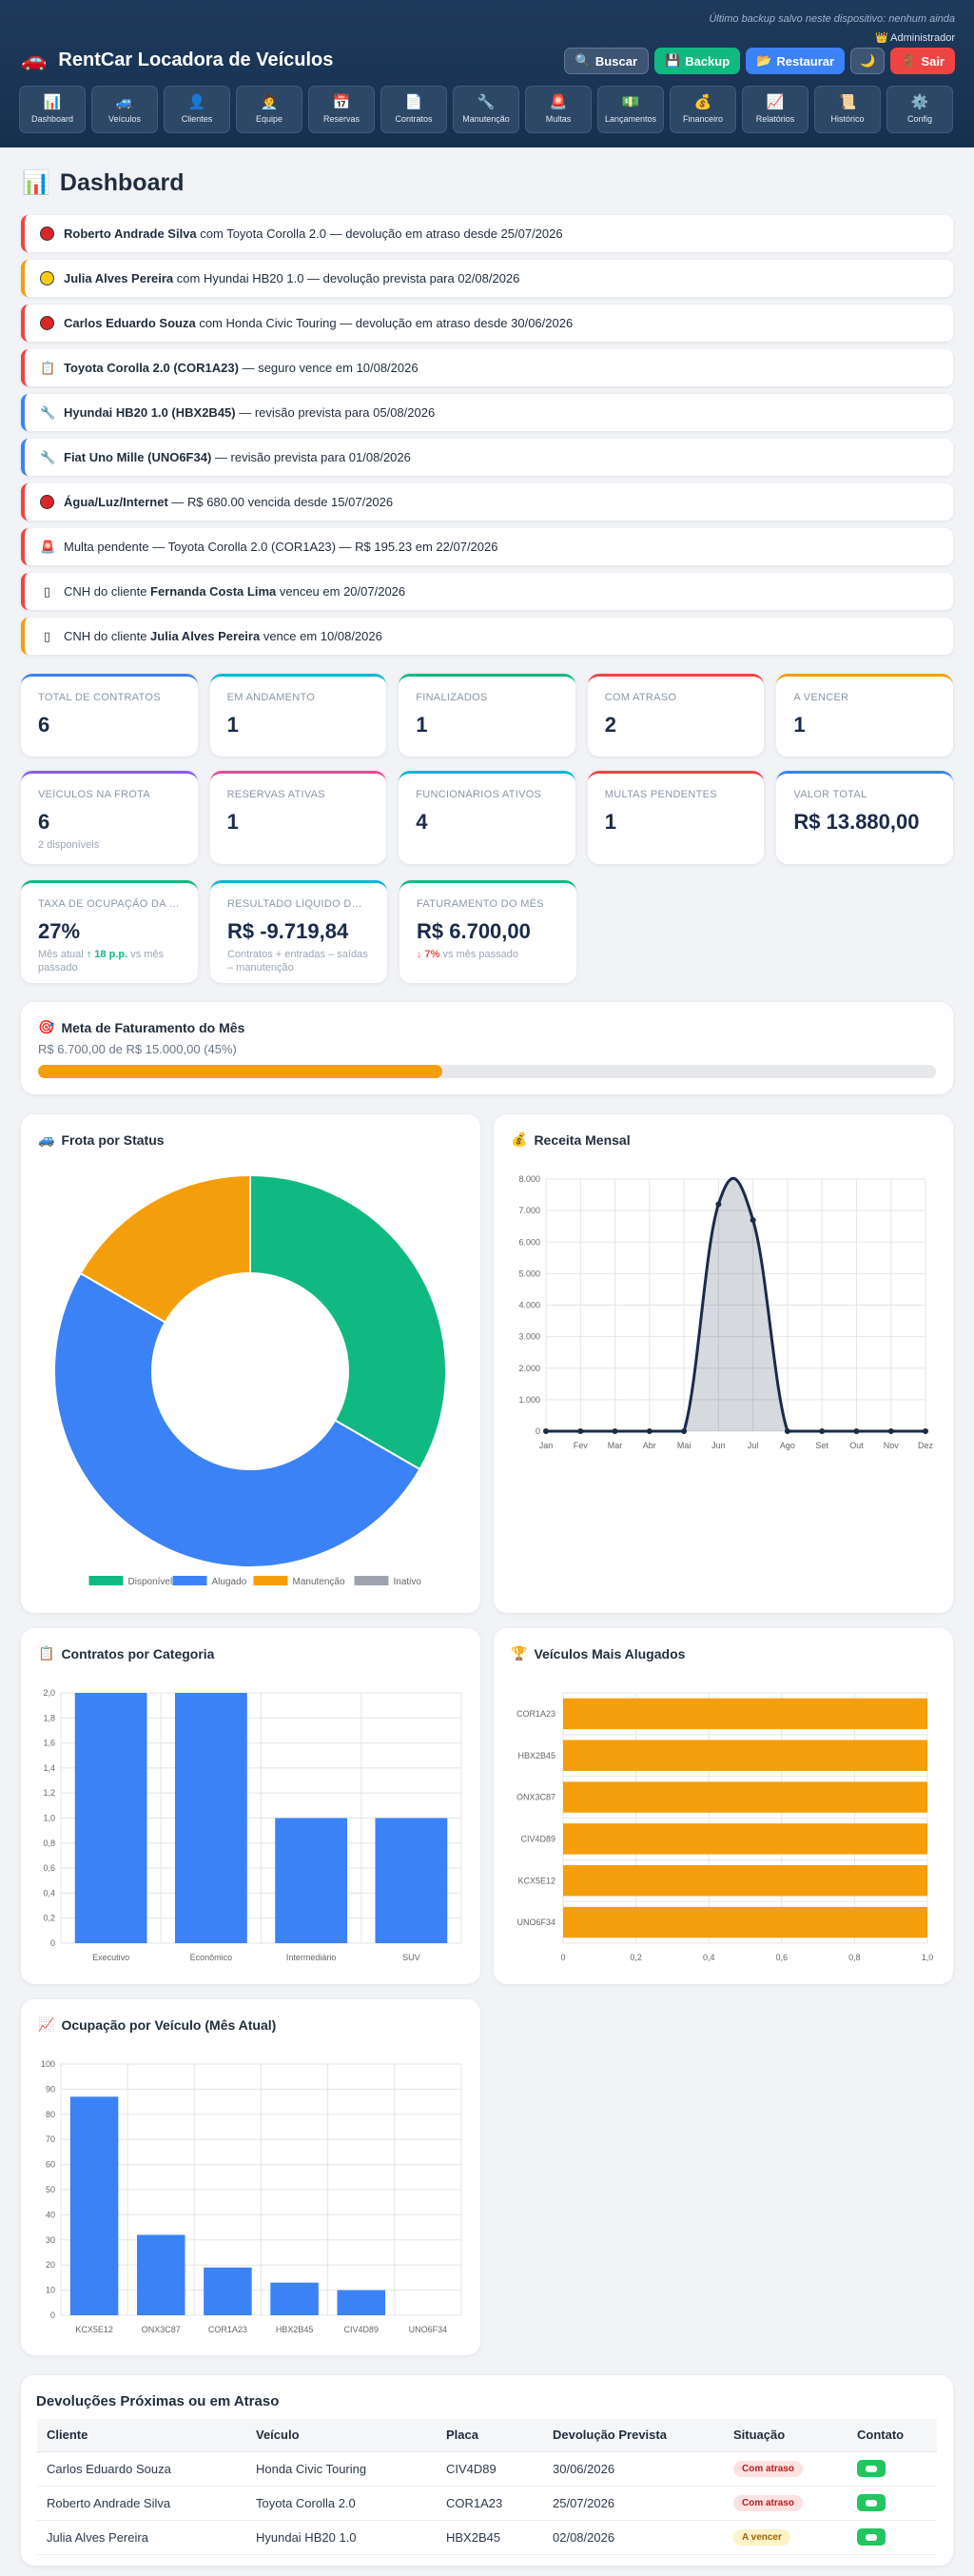 The image size is (974, 2576). What do you see at coordinates (787, 1431) in the screenshot?
I see `data-point-ago` at bounding box center [787, 1431].